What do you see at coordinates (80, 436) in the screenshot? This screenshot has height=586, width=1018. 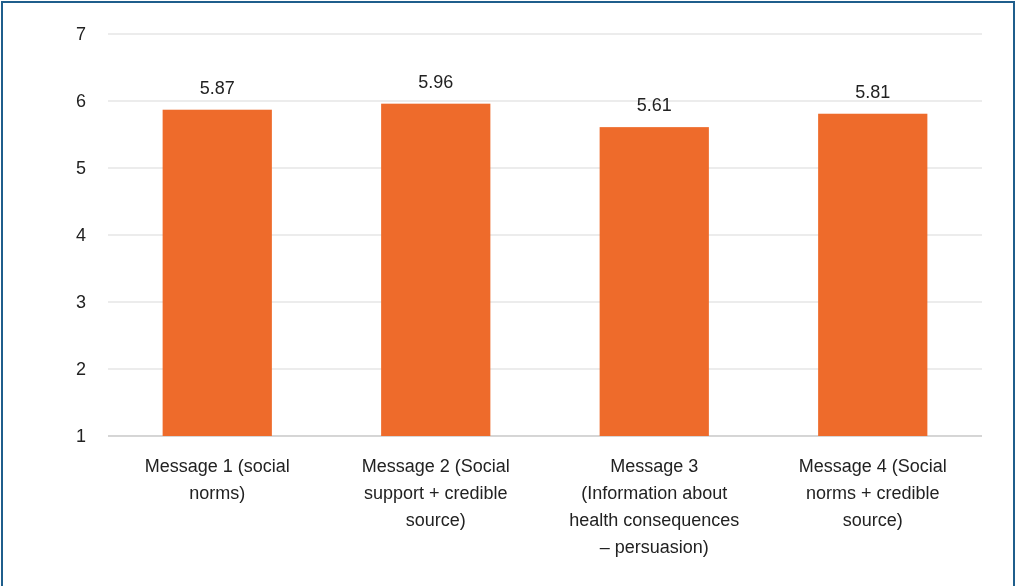 I see `y-tick-label: 1` at bounding box center [80, 436].